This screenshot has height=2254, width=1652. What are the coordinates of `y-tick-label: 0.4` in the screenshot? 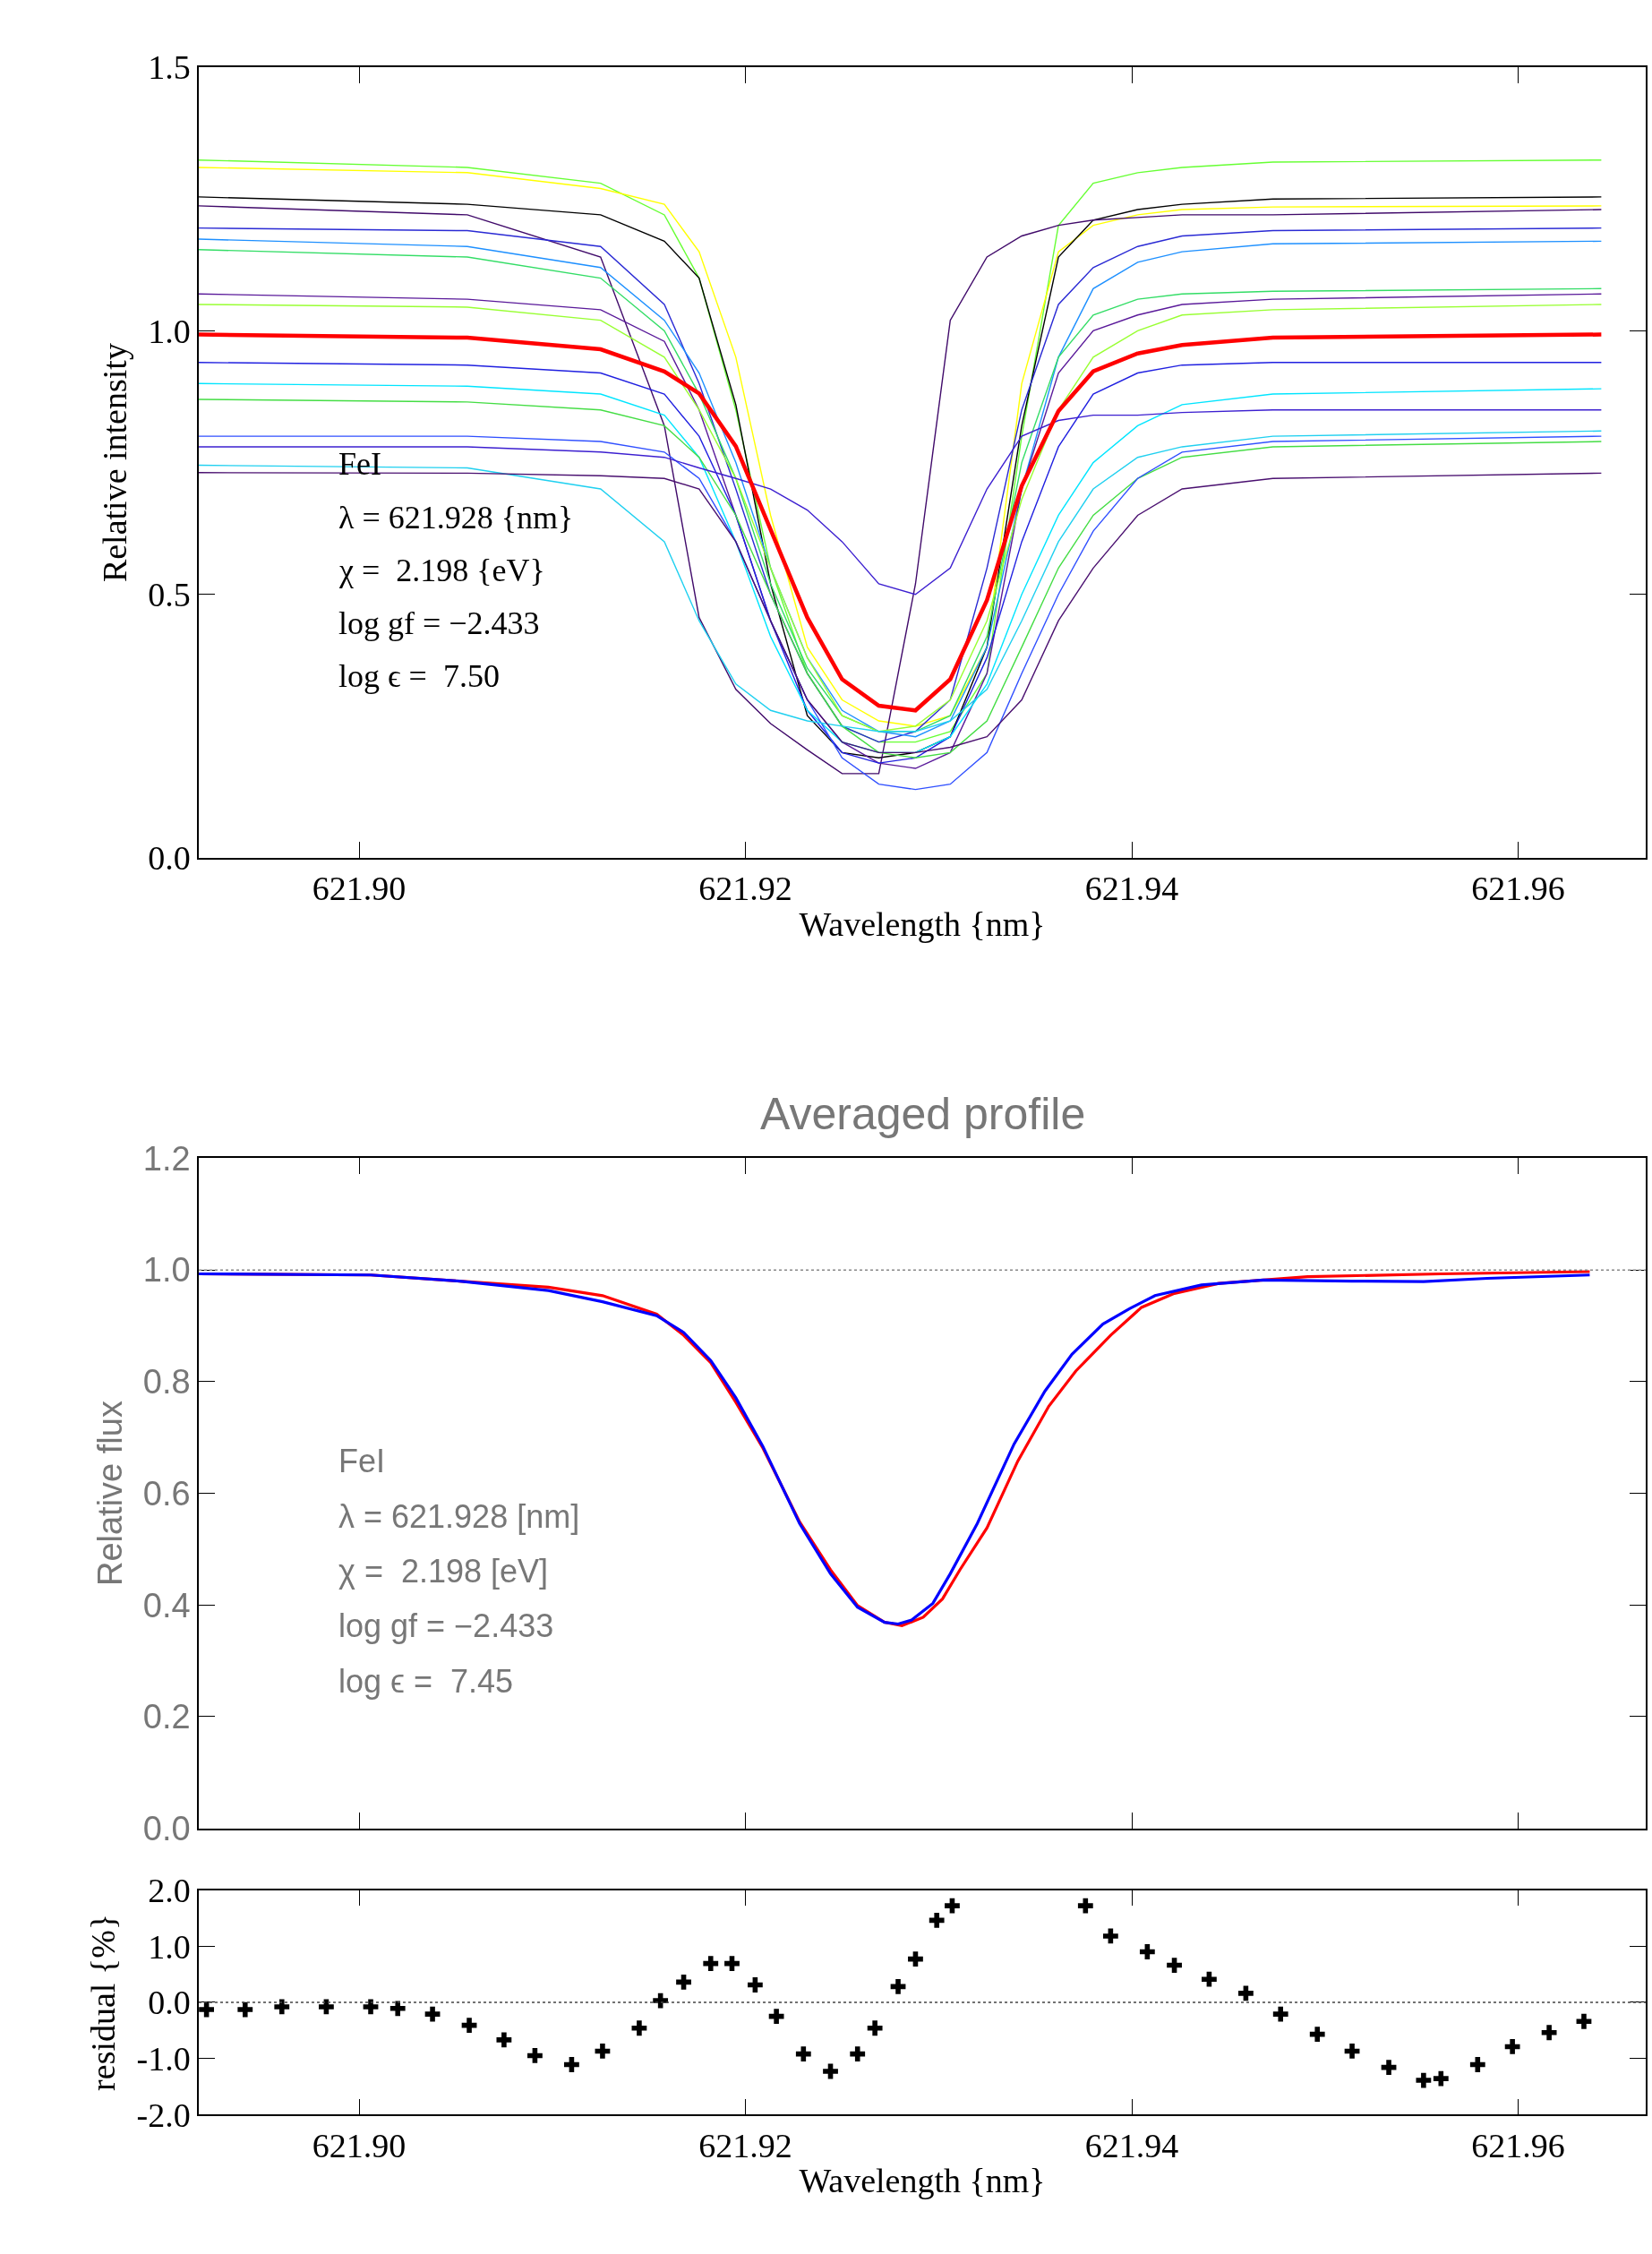 It's located at (166, 1605).